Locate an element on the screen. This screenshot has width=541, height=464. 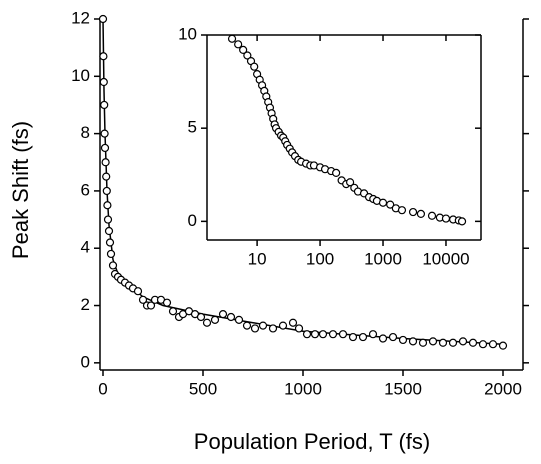
y-tick-label: 6 is located at coordinates (85, 189).